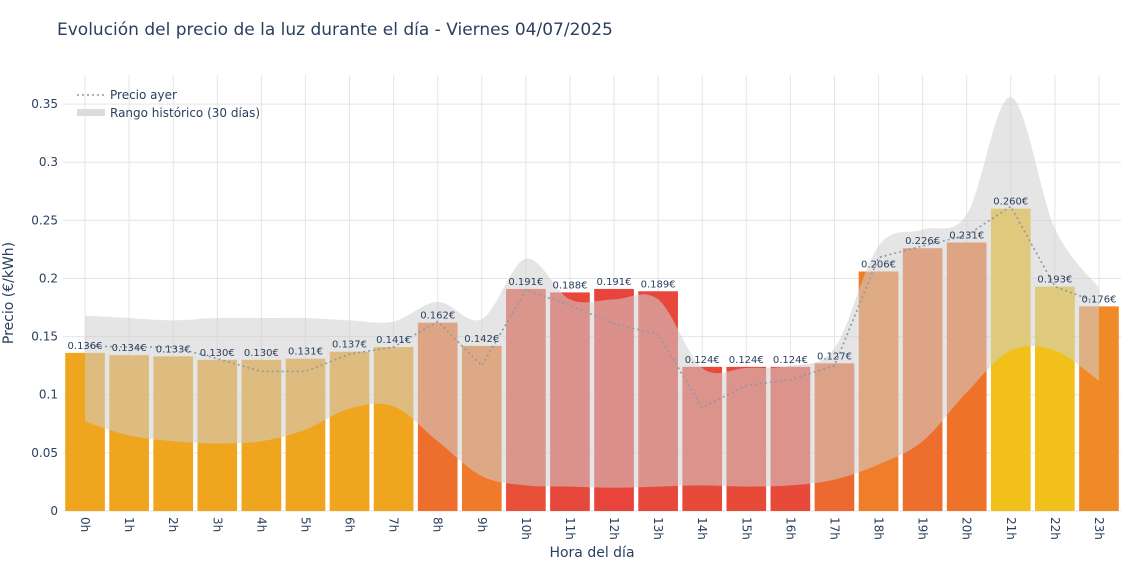 This screenshot has height=570, width=1140. Describe the element at coordinates (658, 284) in the screenshot. I see `value-label-13h: 0.189€` at that location.